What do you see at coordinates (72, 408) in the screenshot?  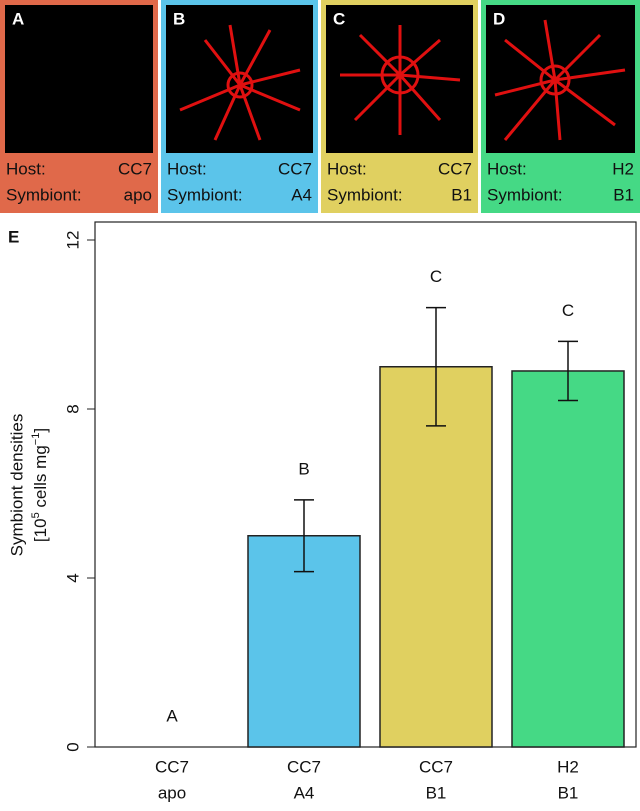 I see `y-tick-label: 8` at bounding box center [72, 408].